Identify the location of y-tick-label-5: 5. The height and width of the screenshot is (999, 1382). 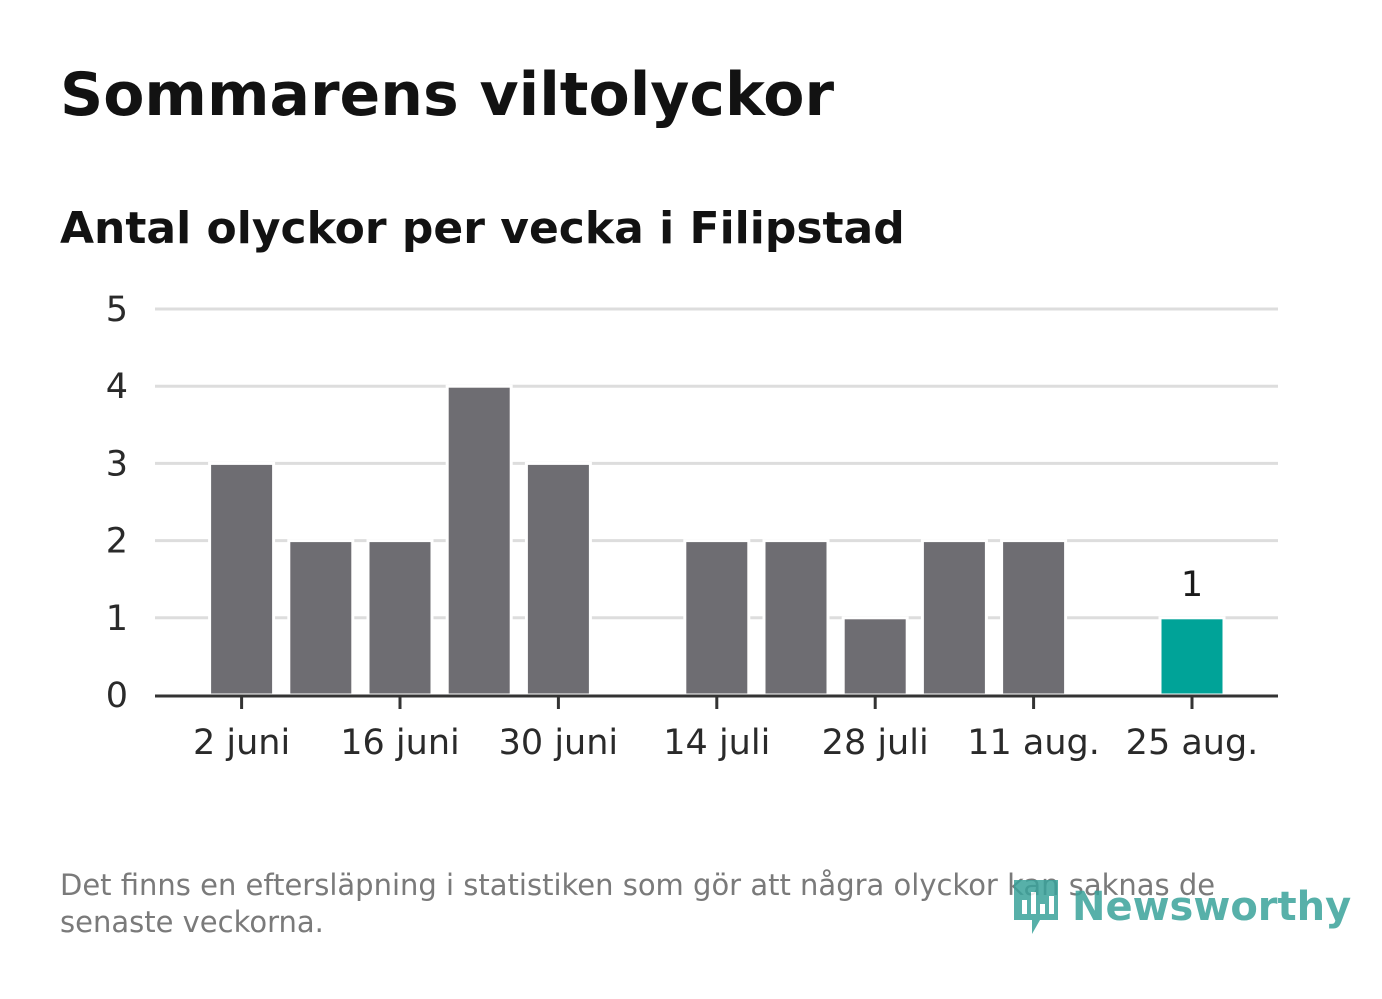
(117, 310).